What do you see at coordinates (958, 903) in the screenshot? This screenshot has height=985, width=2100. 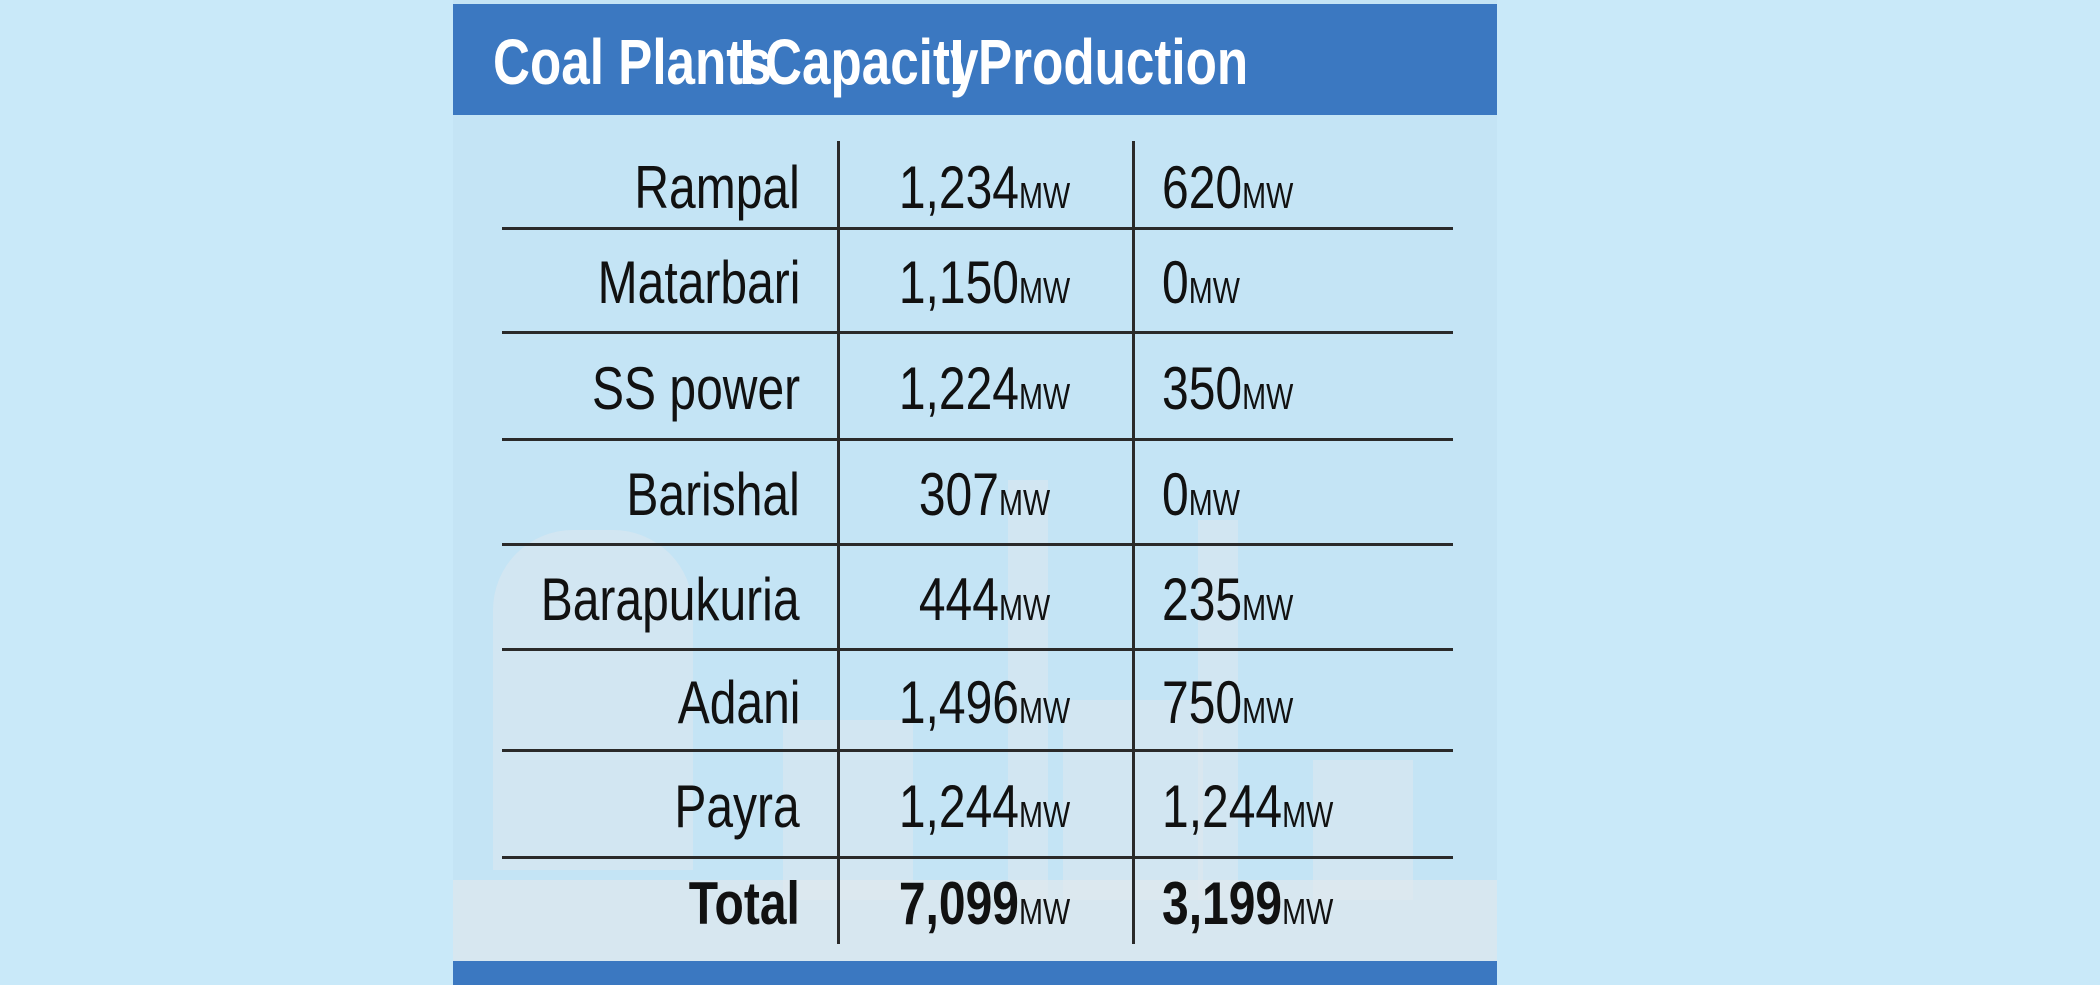 I see `capacity-value: 7,099` at bounding box center [958, 903].